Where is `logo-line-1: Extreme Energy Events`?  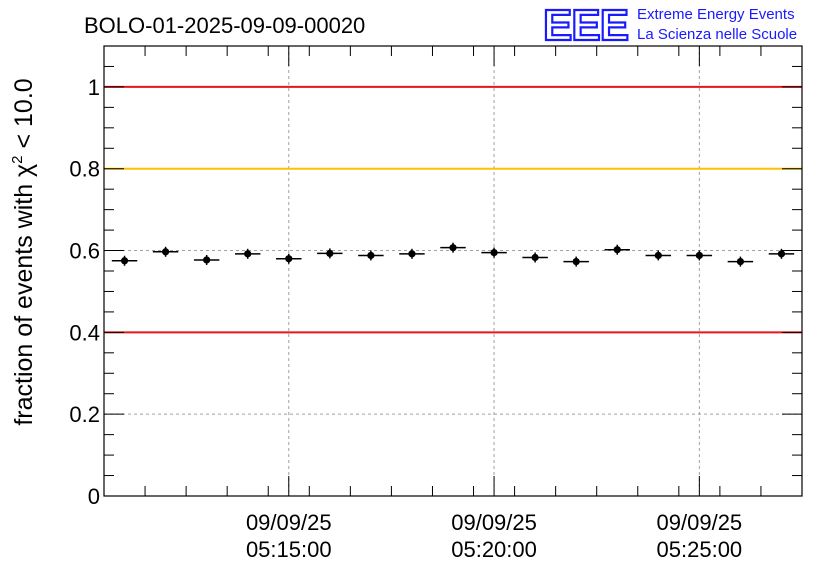 logo-line-1: Extreme Energy Events is located at coordinates (716, 14).